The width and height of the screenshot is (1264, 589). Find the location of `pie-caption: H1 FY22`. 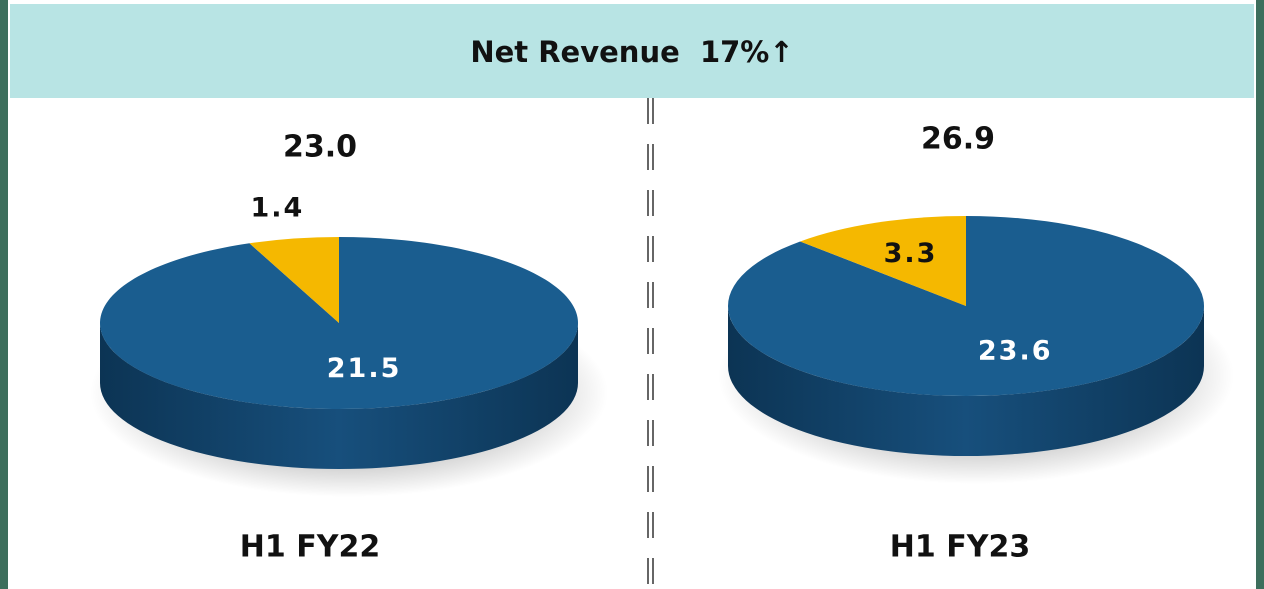

pie-caption: H1 FY22 is located at coordinates (310, 547).